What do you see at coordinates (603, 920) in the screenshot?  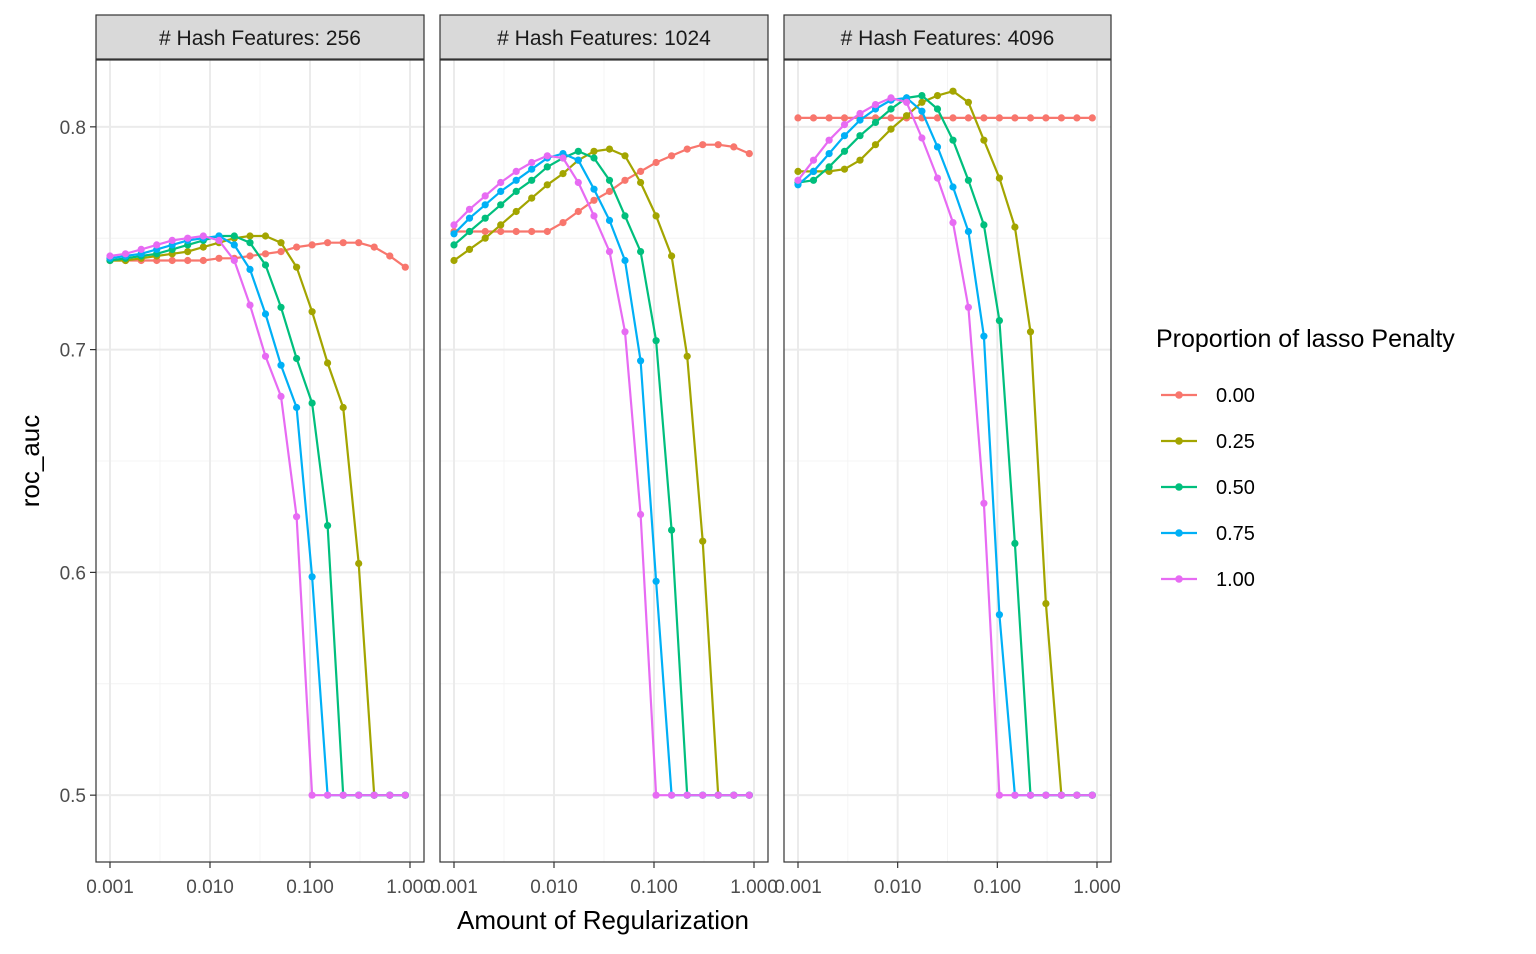 I see `x-axis-title: Amount of Regularization` at bounding box center [603, 920].